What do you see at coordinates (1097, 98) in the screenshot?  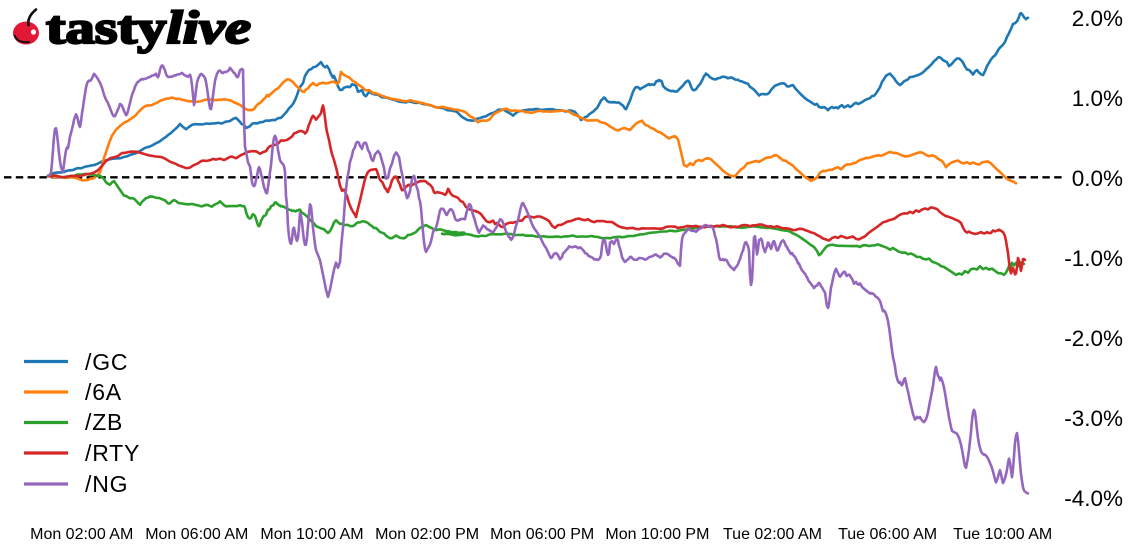 I see `svg-text: 1.0%` at bounding box center [1097, 98].